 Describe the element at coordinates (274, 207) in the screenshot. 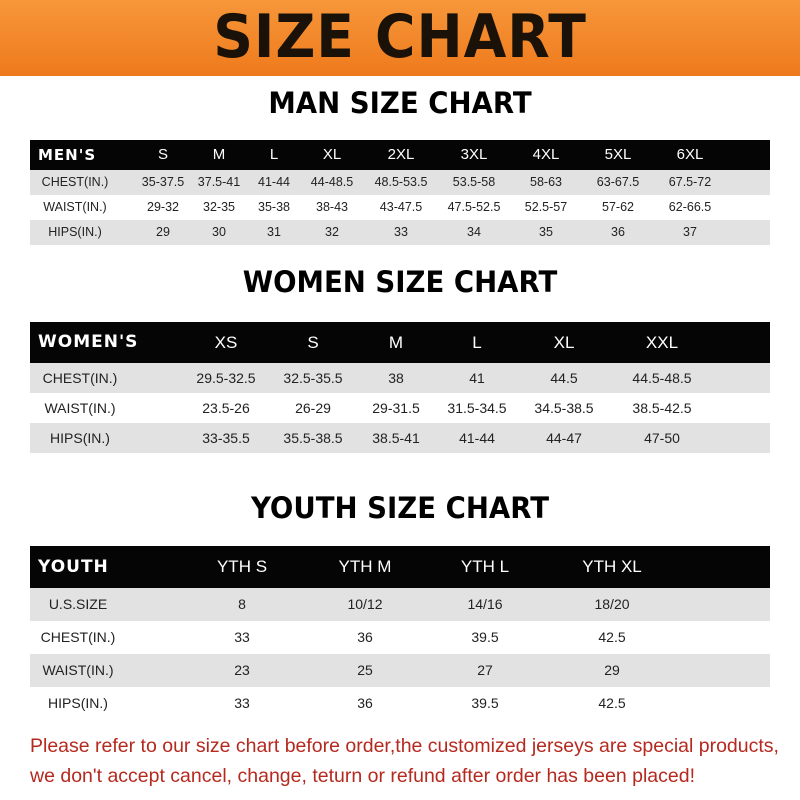

I see `table-cell: 35-38` at that location.